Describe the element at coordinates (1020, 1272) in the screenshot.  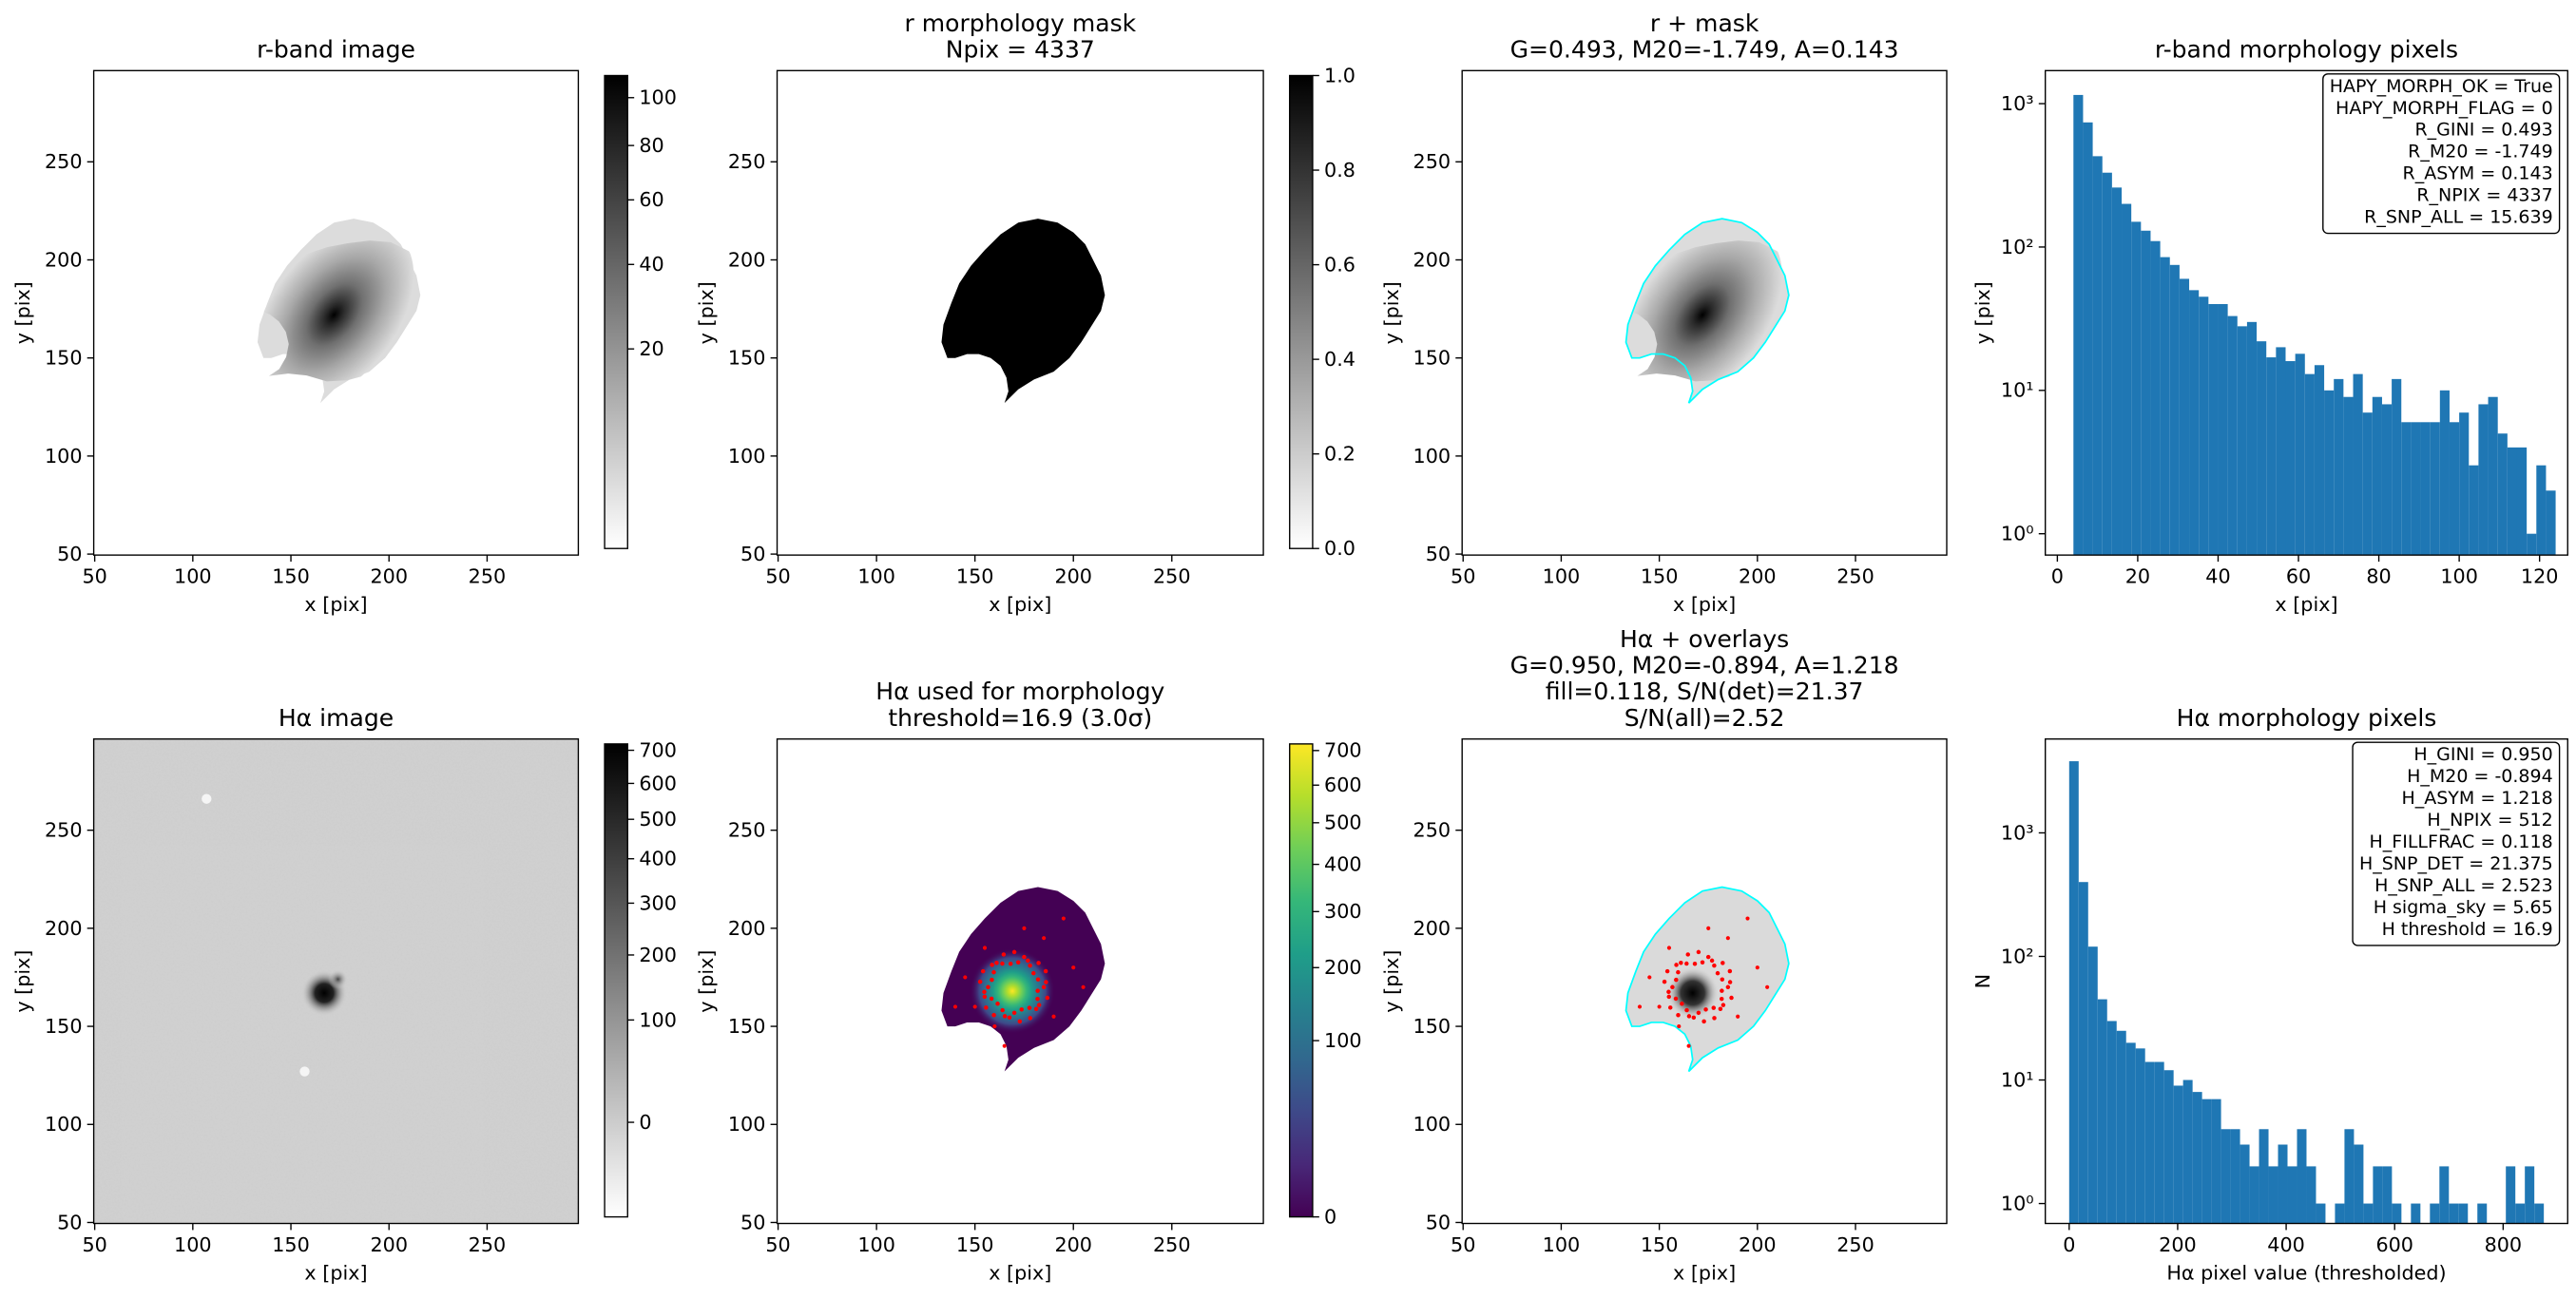
I see `x-axis-label: x [pix]` at that location.